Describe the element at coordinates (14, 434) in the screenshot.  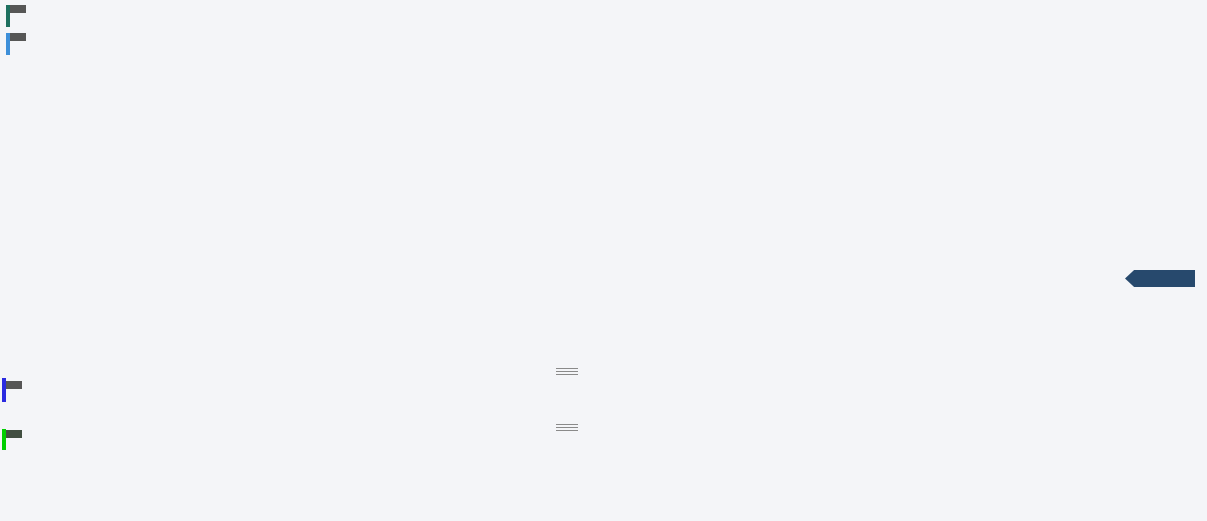
I see `rsi-indicator-label` at that location.